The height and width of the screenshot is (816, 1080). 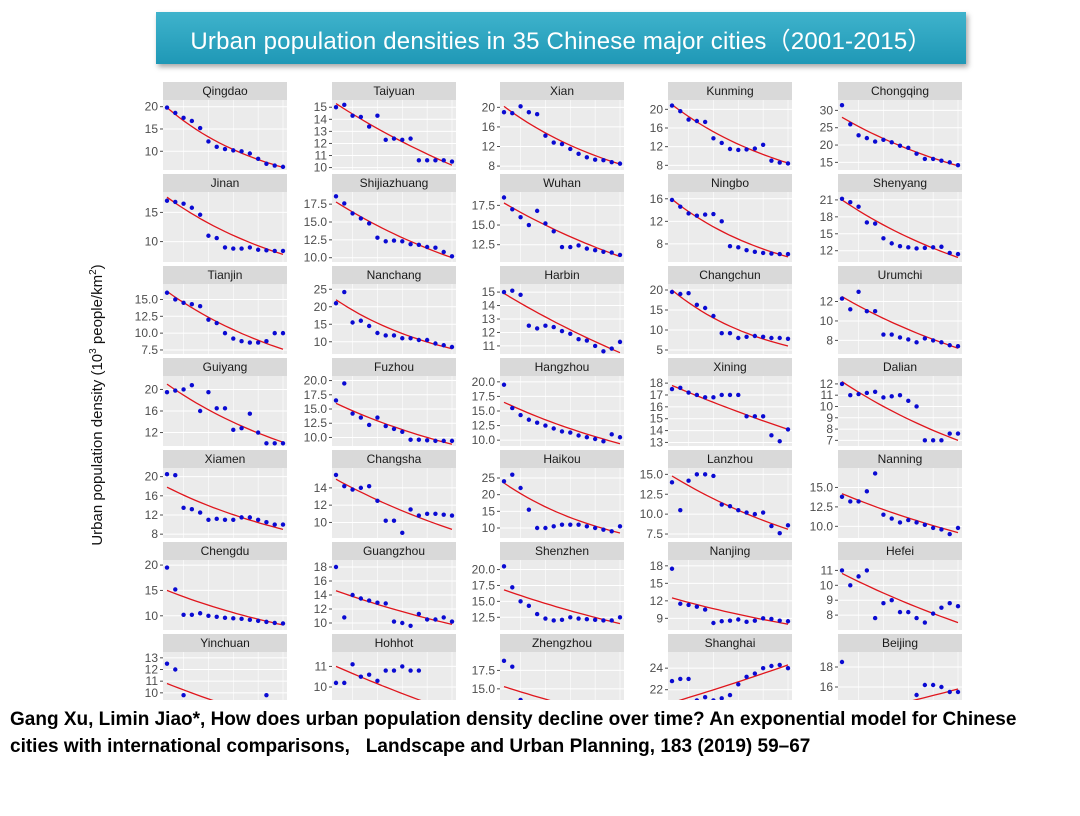 What do you see at coordinates (880, 310) in the screenshot?
I see `panel-urumchi: Urumchi 8 10 12` at bounding box center [880, 310].